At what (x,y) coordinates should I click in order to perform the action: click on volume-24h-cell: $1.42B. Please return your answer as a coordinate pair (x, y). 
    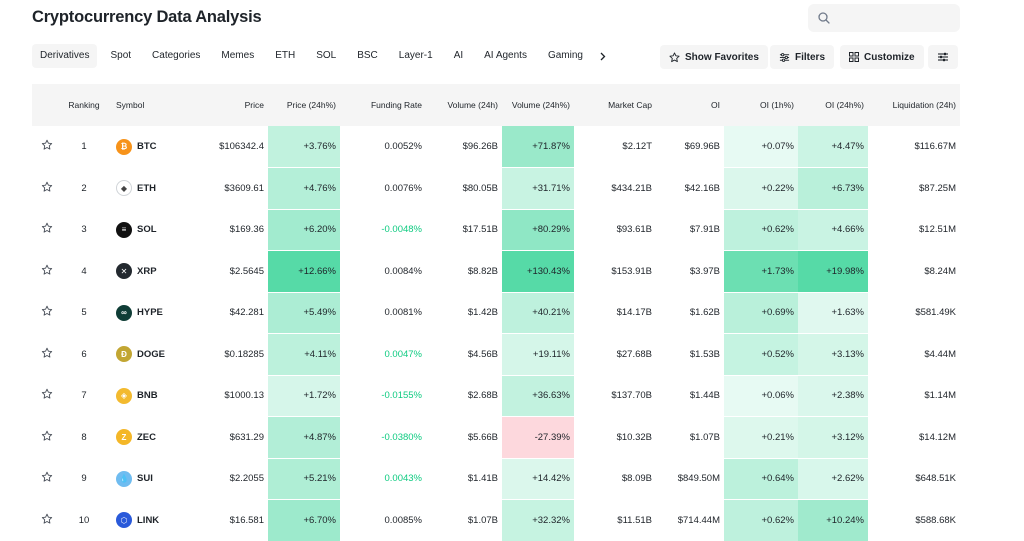
    Looking at the image, I should click on (464, 313).